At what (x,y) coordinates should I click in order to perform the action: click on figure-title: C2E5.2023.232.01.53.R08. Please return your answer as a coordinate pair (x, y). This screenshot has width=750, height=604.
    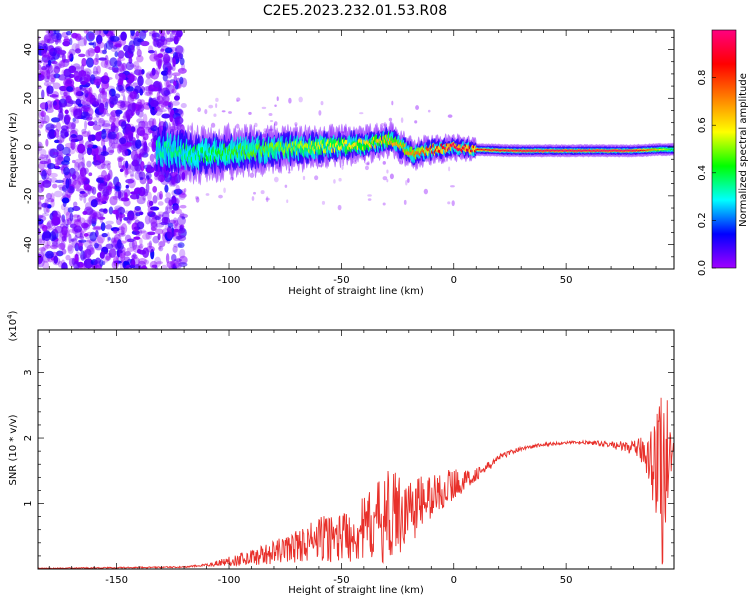
    Looking at the image, I should click on (355, 11).